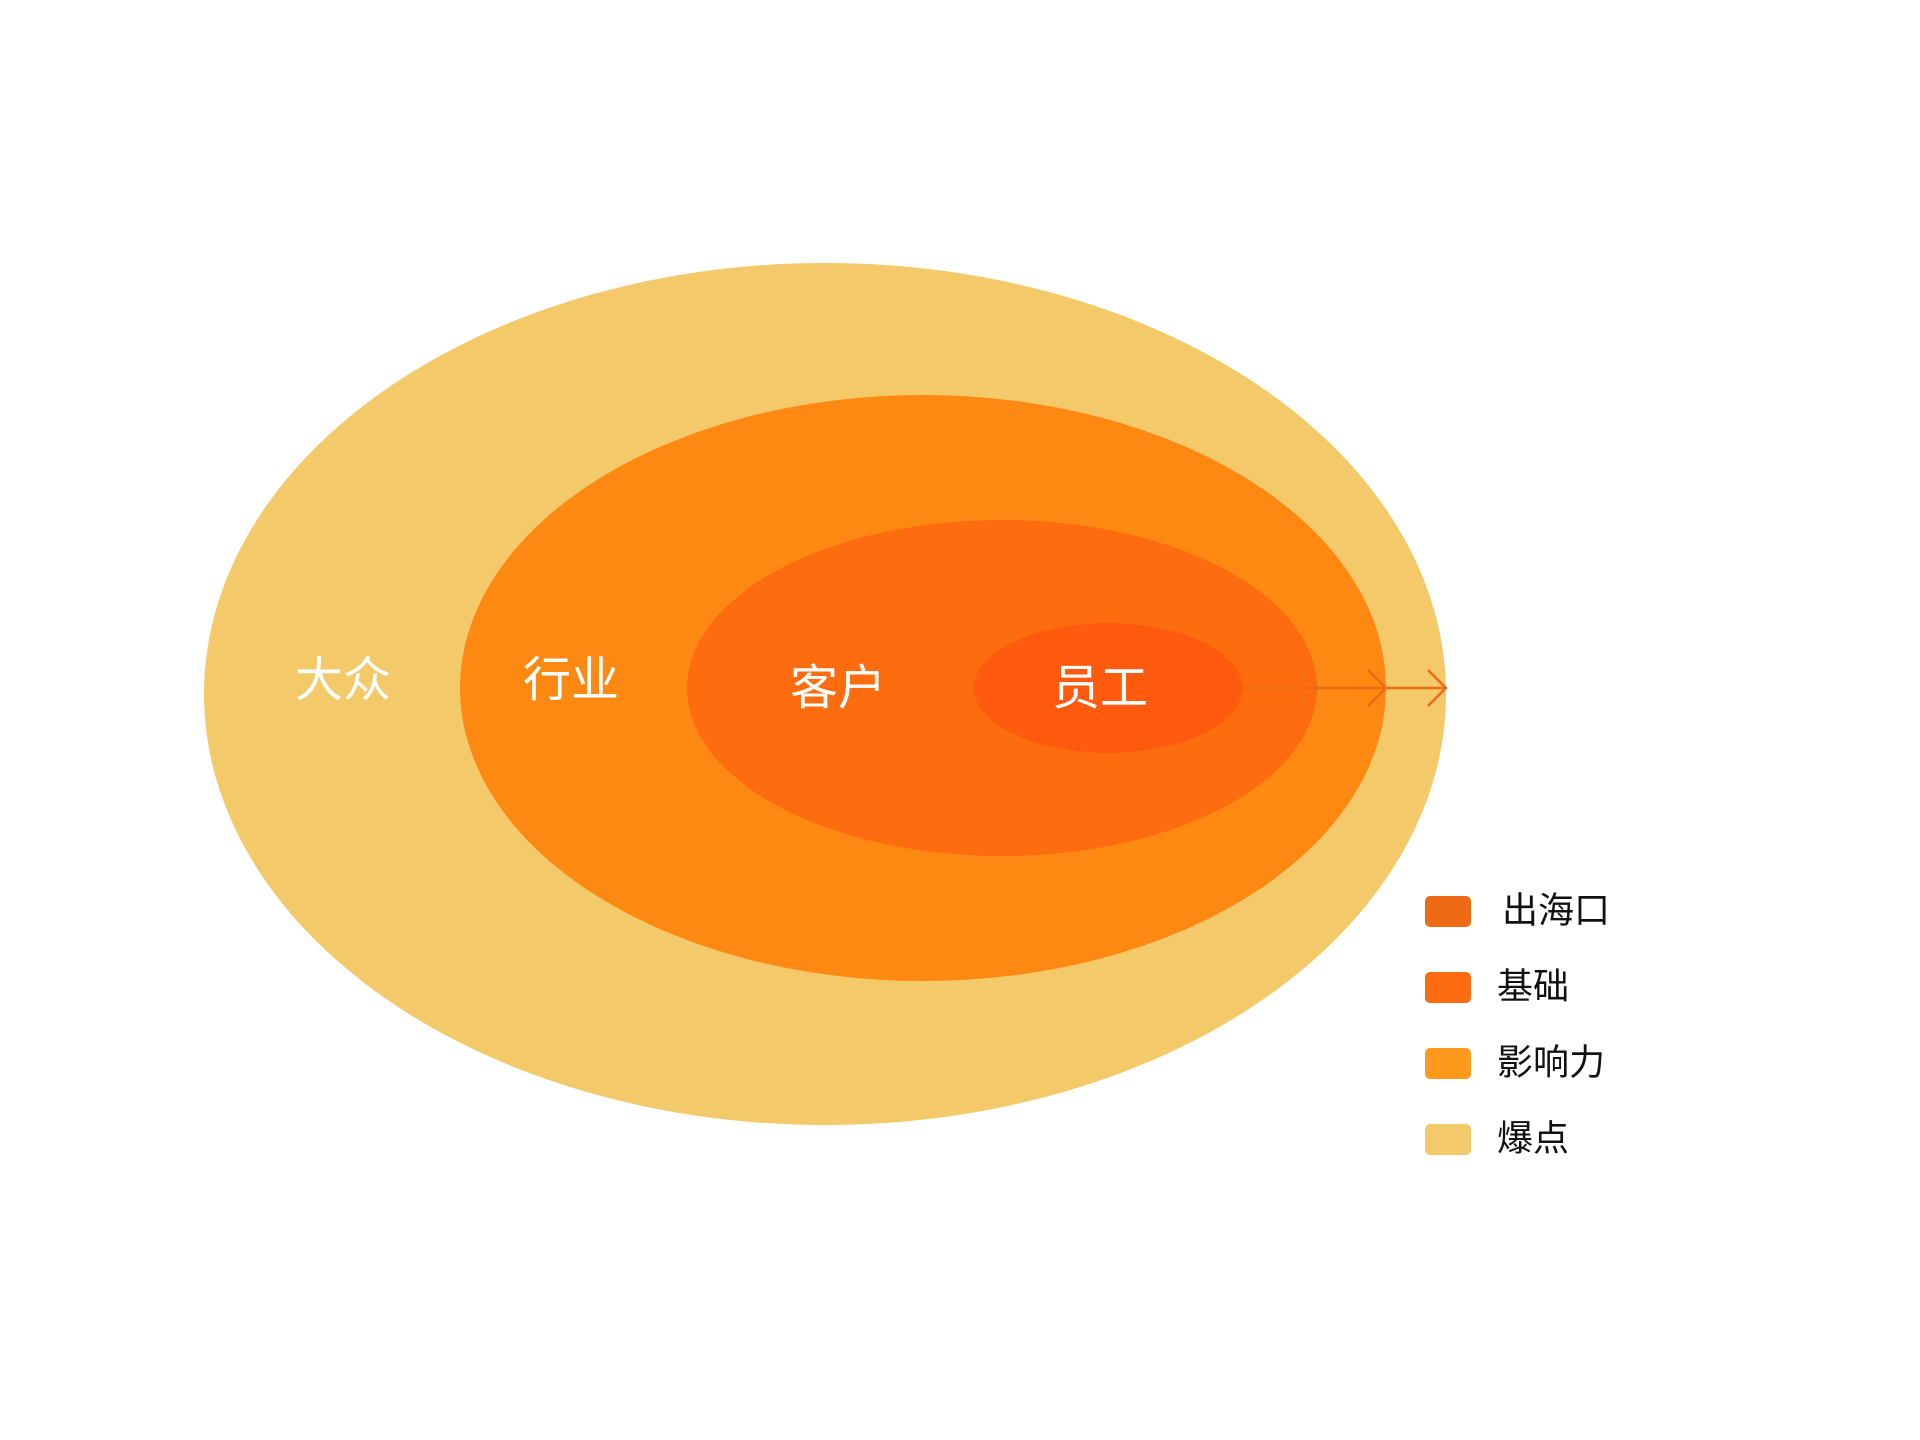 The image size is (1920, 1440). What do you see at coordinates (1556, 911) in the screenshot?
I see `legend-label: 出海口` at bounding box center [1556, 911].